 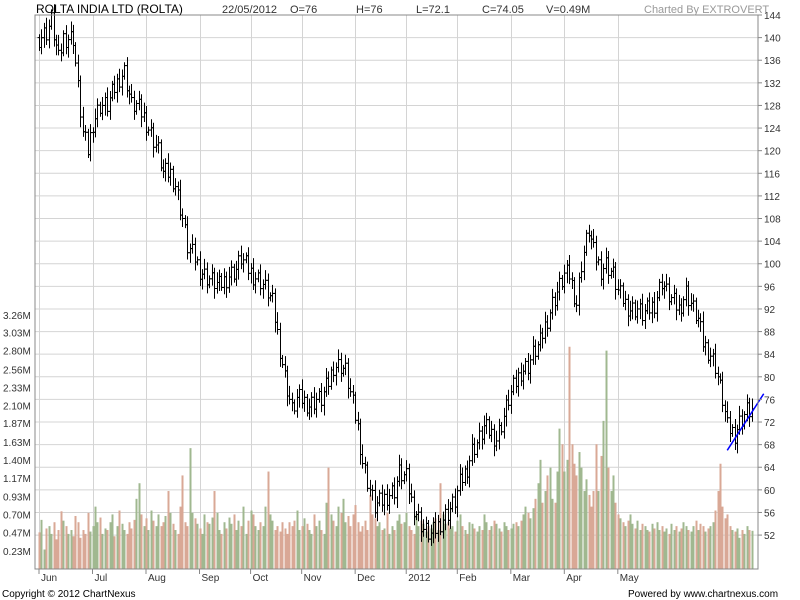 What do you see at coordinates (770, 400) in the screenshot?
I see `price-tick-label: 76` at bounding box center [770, 400].